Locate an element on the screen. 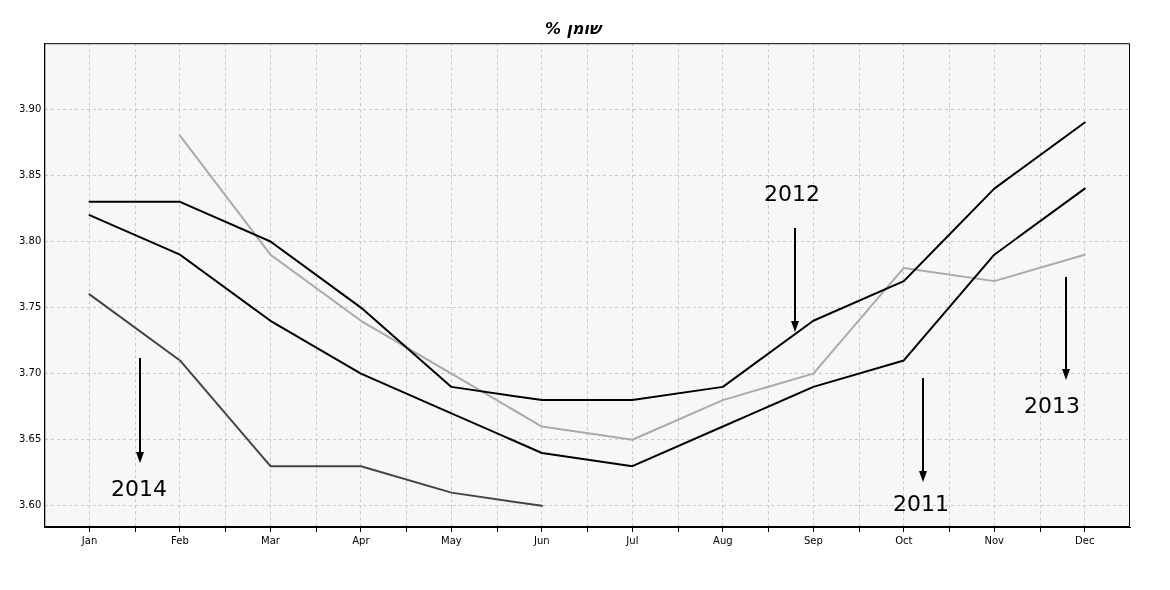  y-tick-label: 3.90 is located at coordinates (30, 108).